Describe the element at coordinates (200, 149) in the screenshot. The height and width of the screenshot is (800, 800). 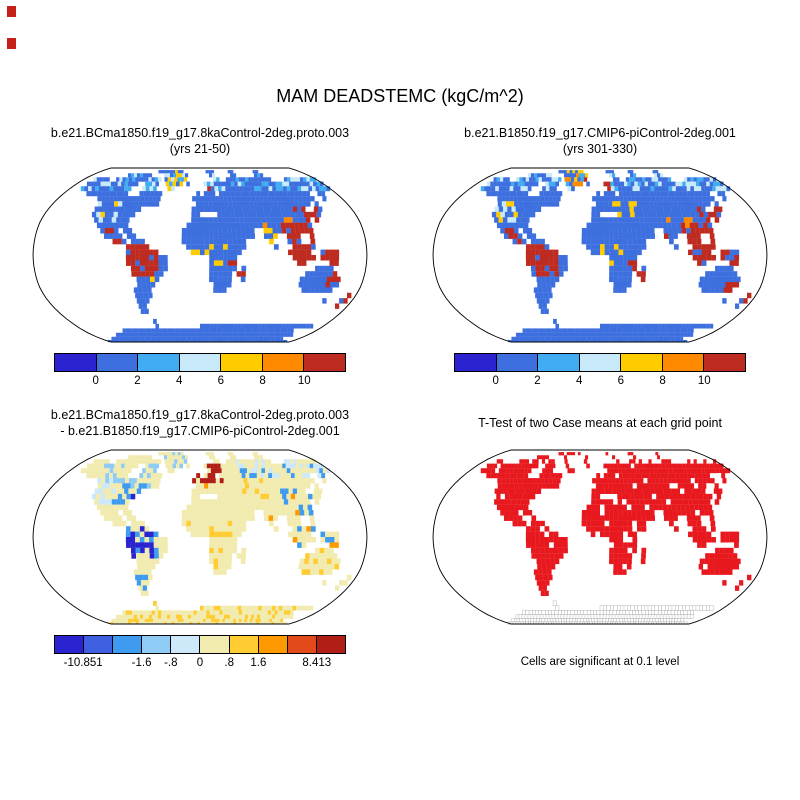
I see `panel-case1-title-line2: (yrs 21-50)` at that location.